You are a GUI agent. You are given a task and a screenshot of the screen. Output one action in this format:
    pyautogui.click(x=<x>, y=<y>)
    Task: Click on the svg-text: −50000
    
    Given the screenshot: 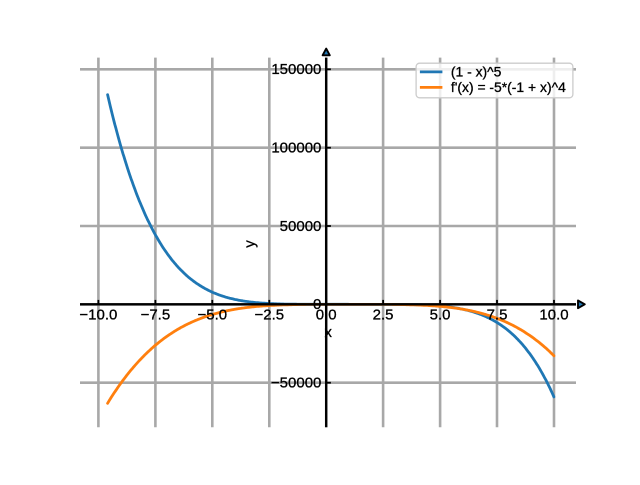 What is the action you would take?
    pyautogui.click(x=296, y=383)
    